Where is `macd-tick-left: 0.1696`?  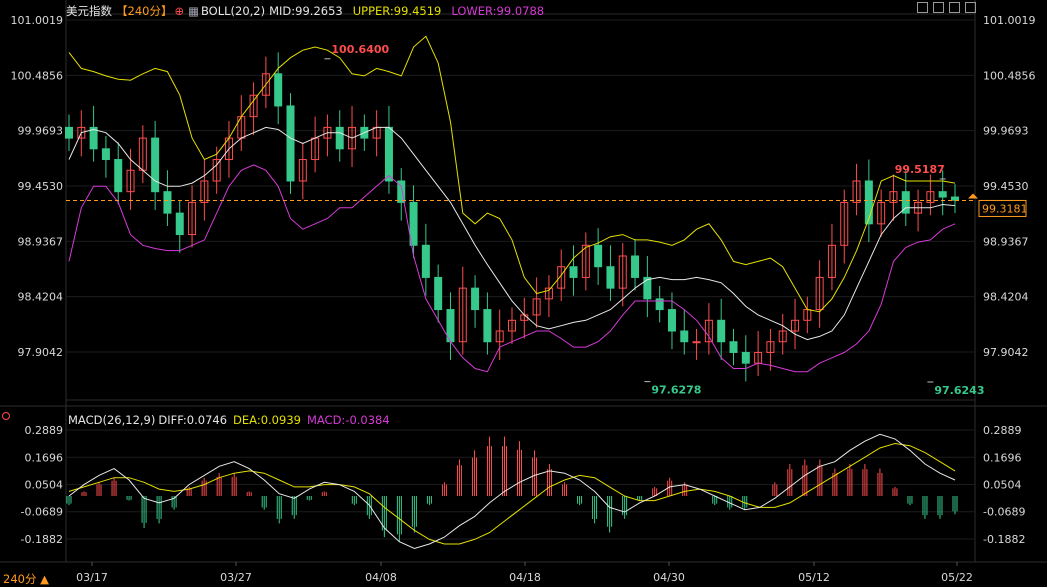
macd-tick-left: 0.1696 is located at coordinates (44, 457).